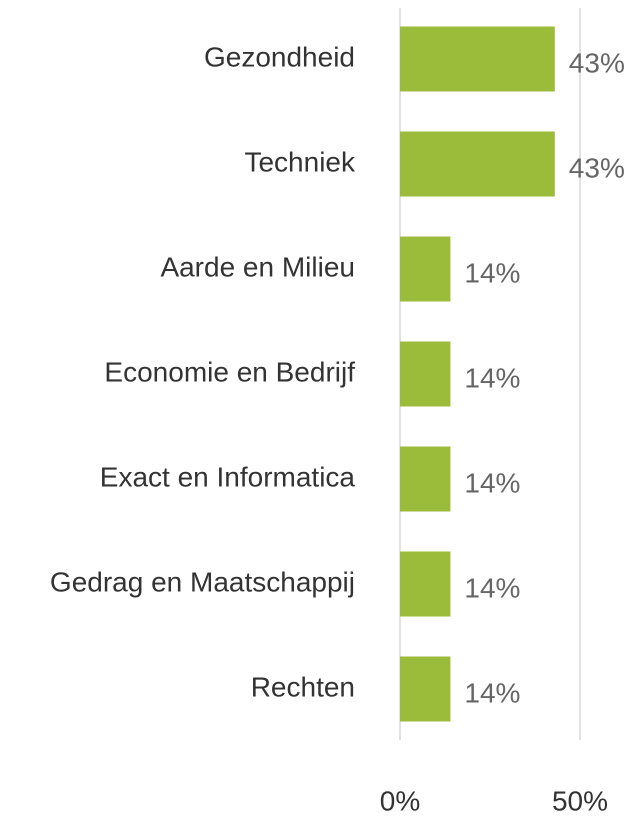  What do you see at coordinates (303, 686) in the screenshot?
I see `category-label: Rechten` at bounding box center [303, 686].